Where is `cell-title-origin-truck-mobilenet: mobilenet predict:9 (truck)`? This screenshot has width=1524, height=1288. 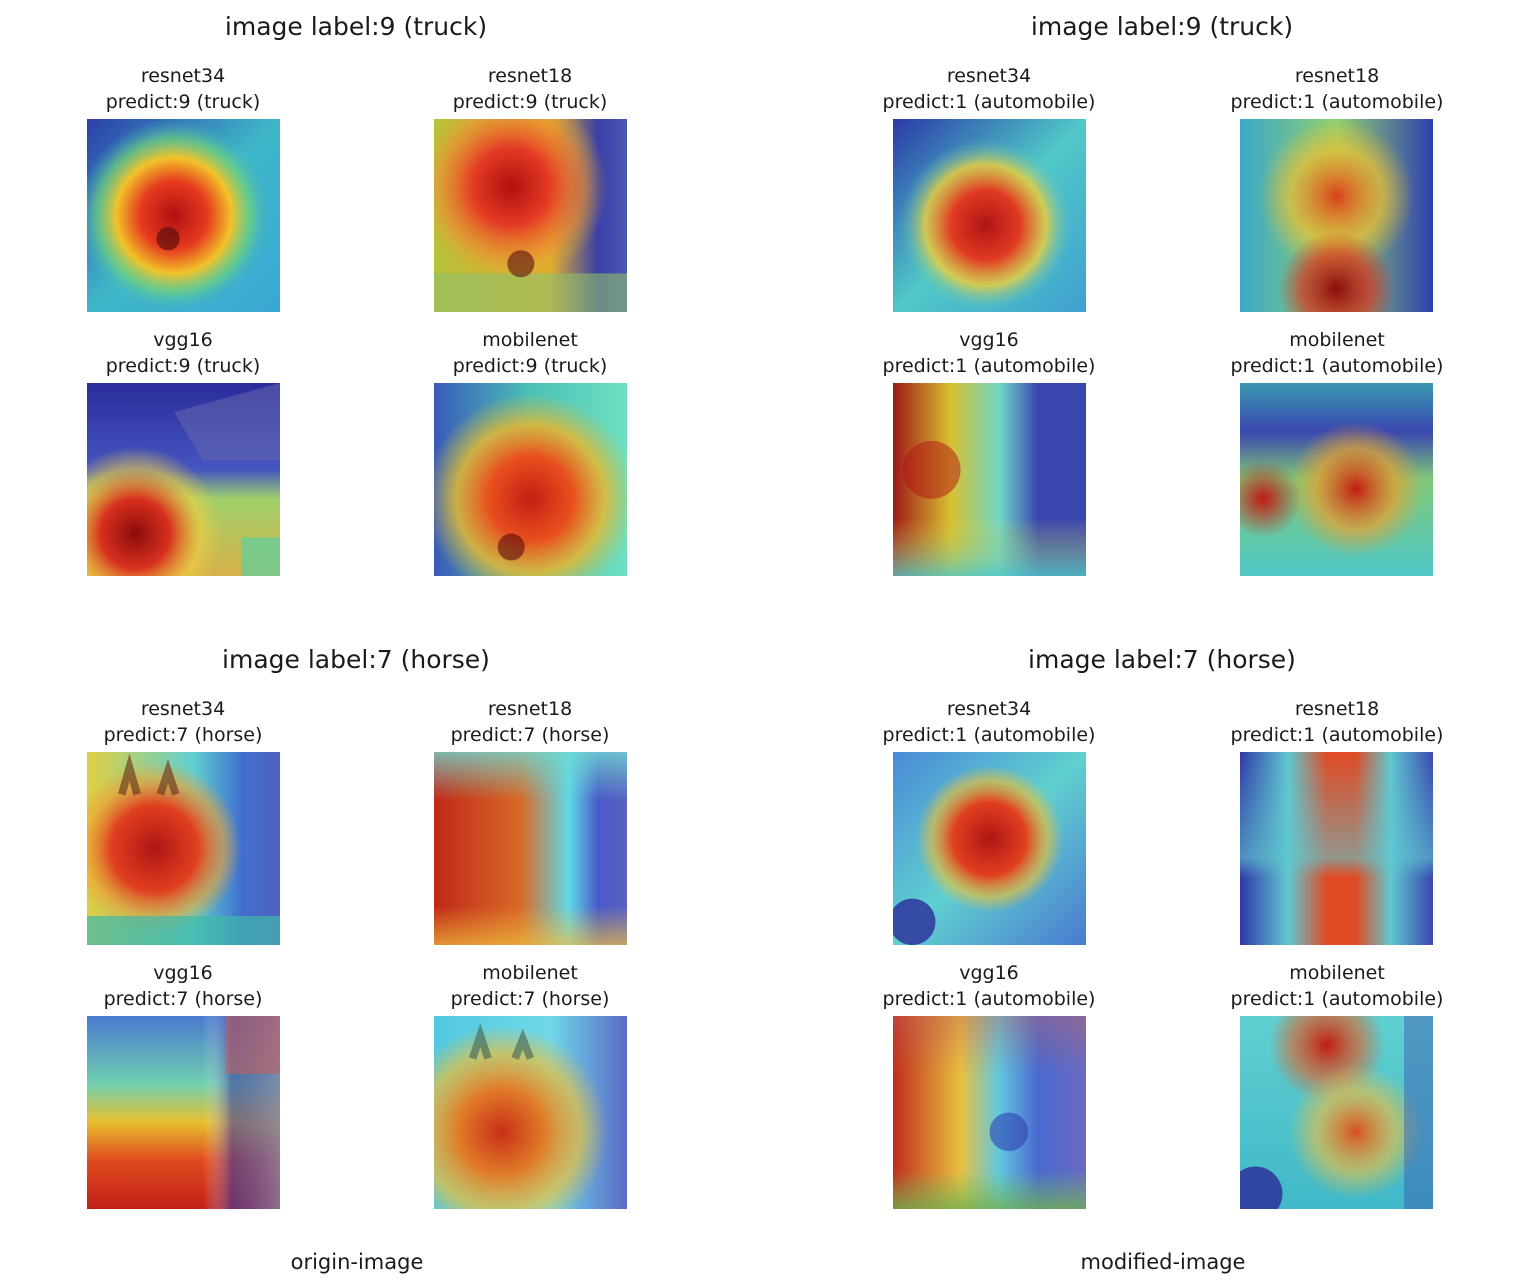
cell-title-origin-truck-mobilenet: mobilenet predict:9 (truck) is located at coordinates (530, 353).